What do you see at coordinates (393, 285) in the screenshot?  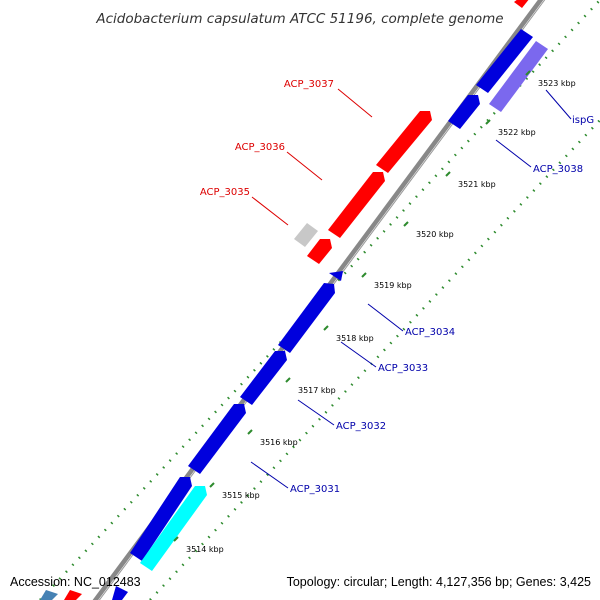 I see `tick-label: 3519 kbp` at bounding box center [393, 285].